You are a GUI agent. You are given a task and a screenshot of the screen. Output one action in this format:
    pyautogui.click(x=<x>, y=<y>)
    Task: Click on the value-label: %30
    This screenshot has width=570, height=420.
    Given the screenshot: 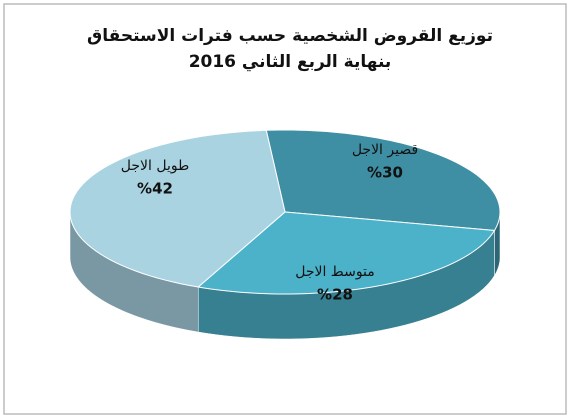 What is the action you would take?
    pyautogui.click(x=385, y=173)
    